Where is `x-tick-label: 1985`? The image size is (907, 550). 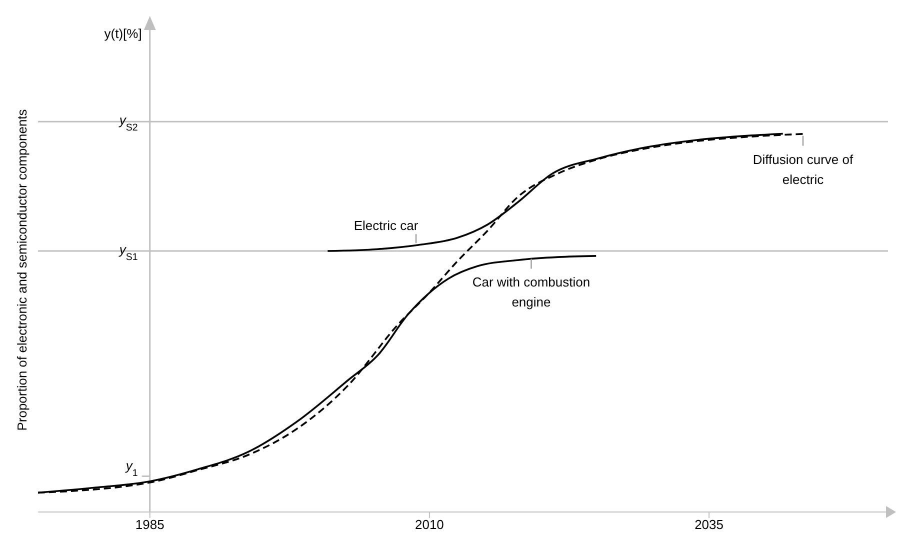 x-tick-label: 1985 is located at coordinates (149, 524).